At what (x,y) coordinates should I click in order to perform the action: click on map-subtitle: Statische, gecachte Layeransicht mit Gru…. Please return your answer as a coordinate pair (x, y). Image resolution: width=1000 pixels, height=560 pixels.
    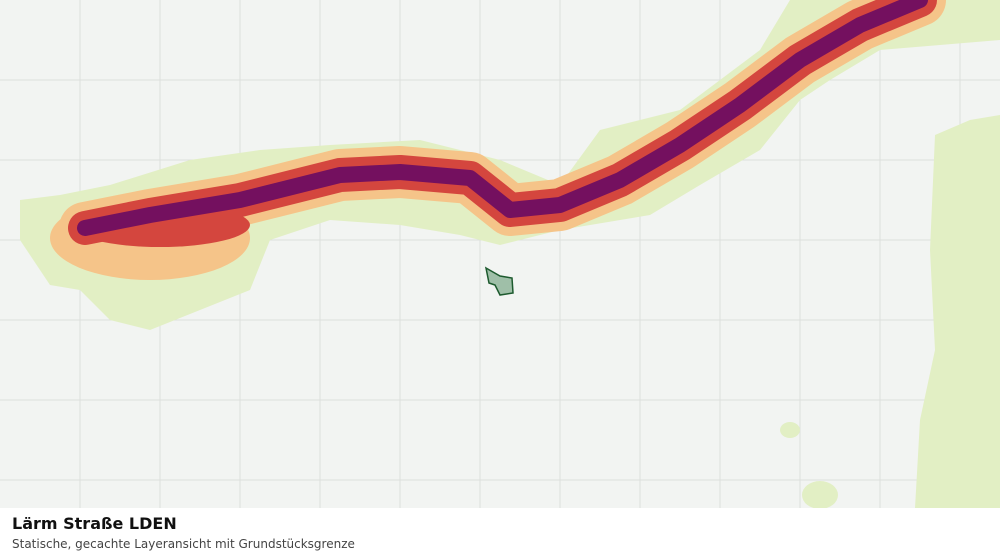
    Looking at the image, I should click on (183, 544).